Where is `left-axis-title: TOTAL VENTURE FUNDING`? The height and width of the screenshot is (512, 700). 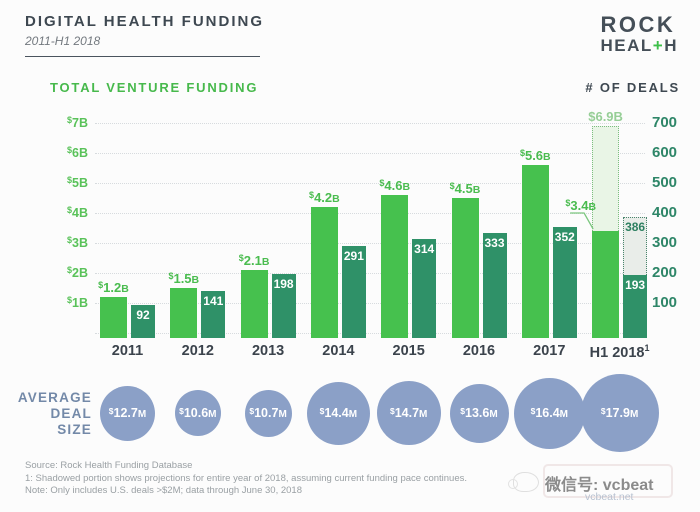 left-axis-title: TOTAL VENTURE FUNDING is located at coordinates (154, 87).